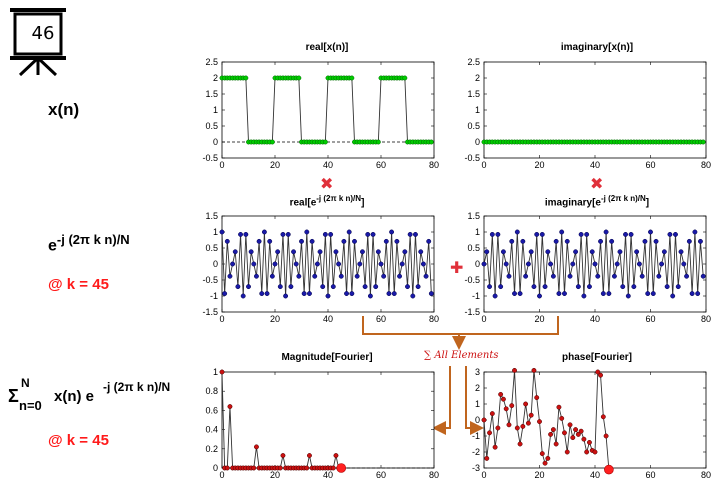 The image size is (713, 489). What do you see at coordinates (327, 47) in the screenshot?
I see `title-real-x: real[x(n)]` at bounding box center [327, 47].